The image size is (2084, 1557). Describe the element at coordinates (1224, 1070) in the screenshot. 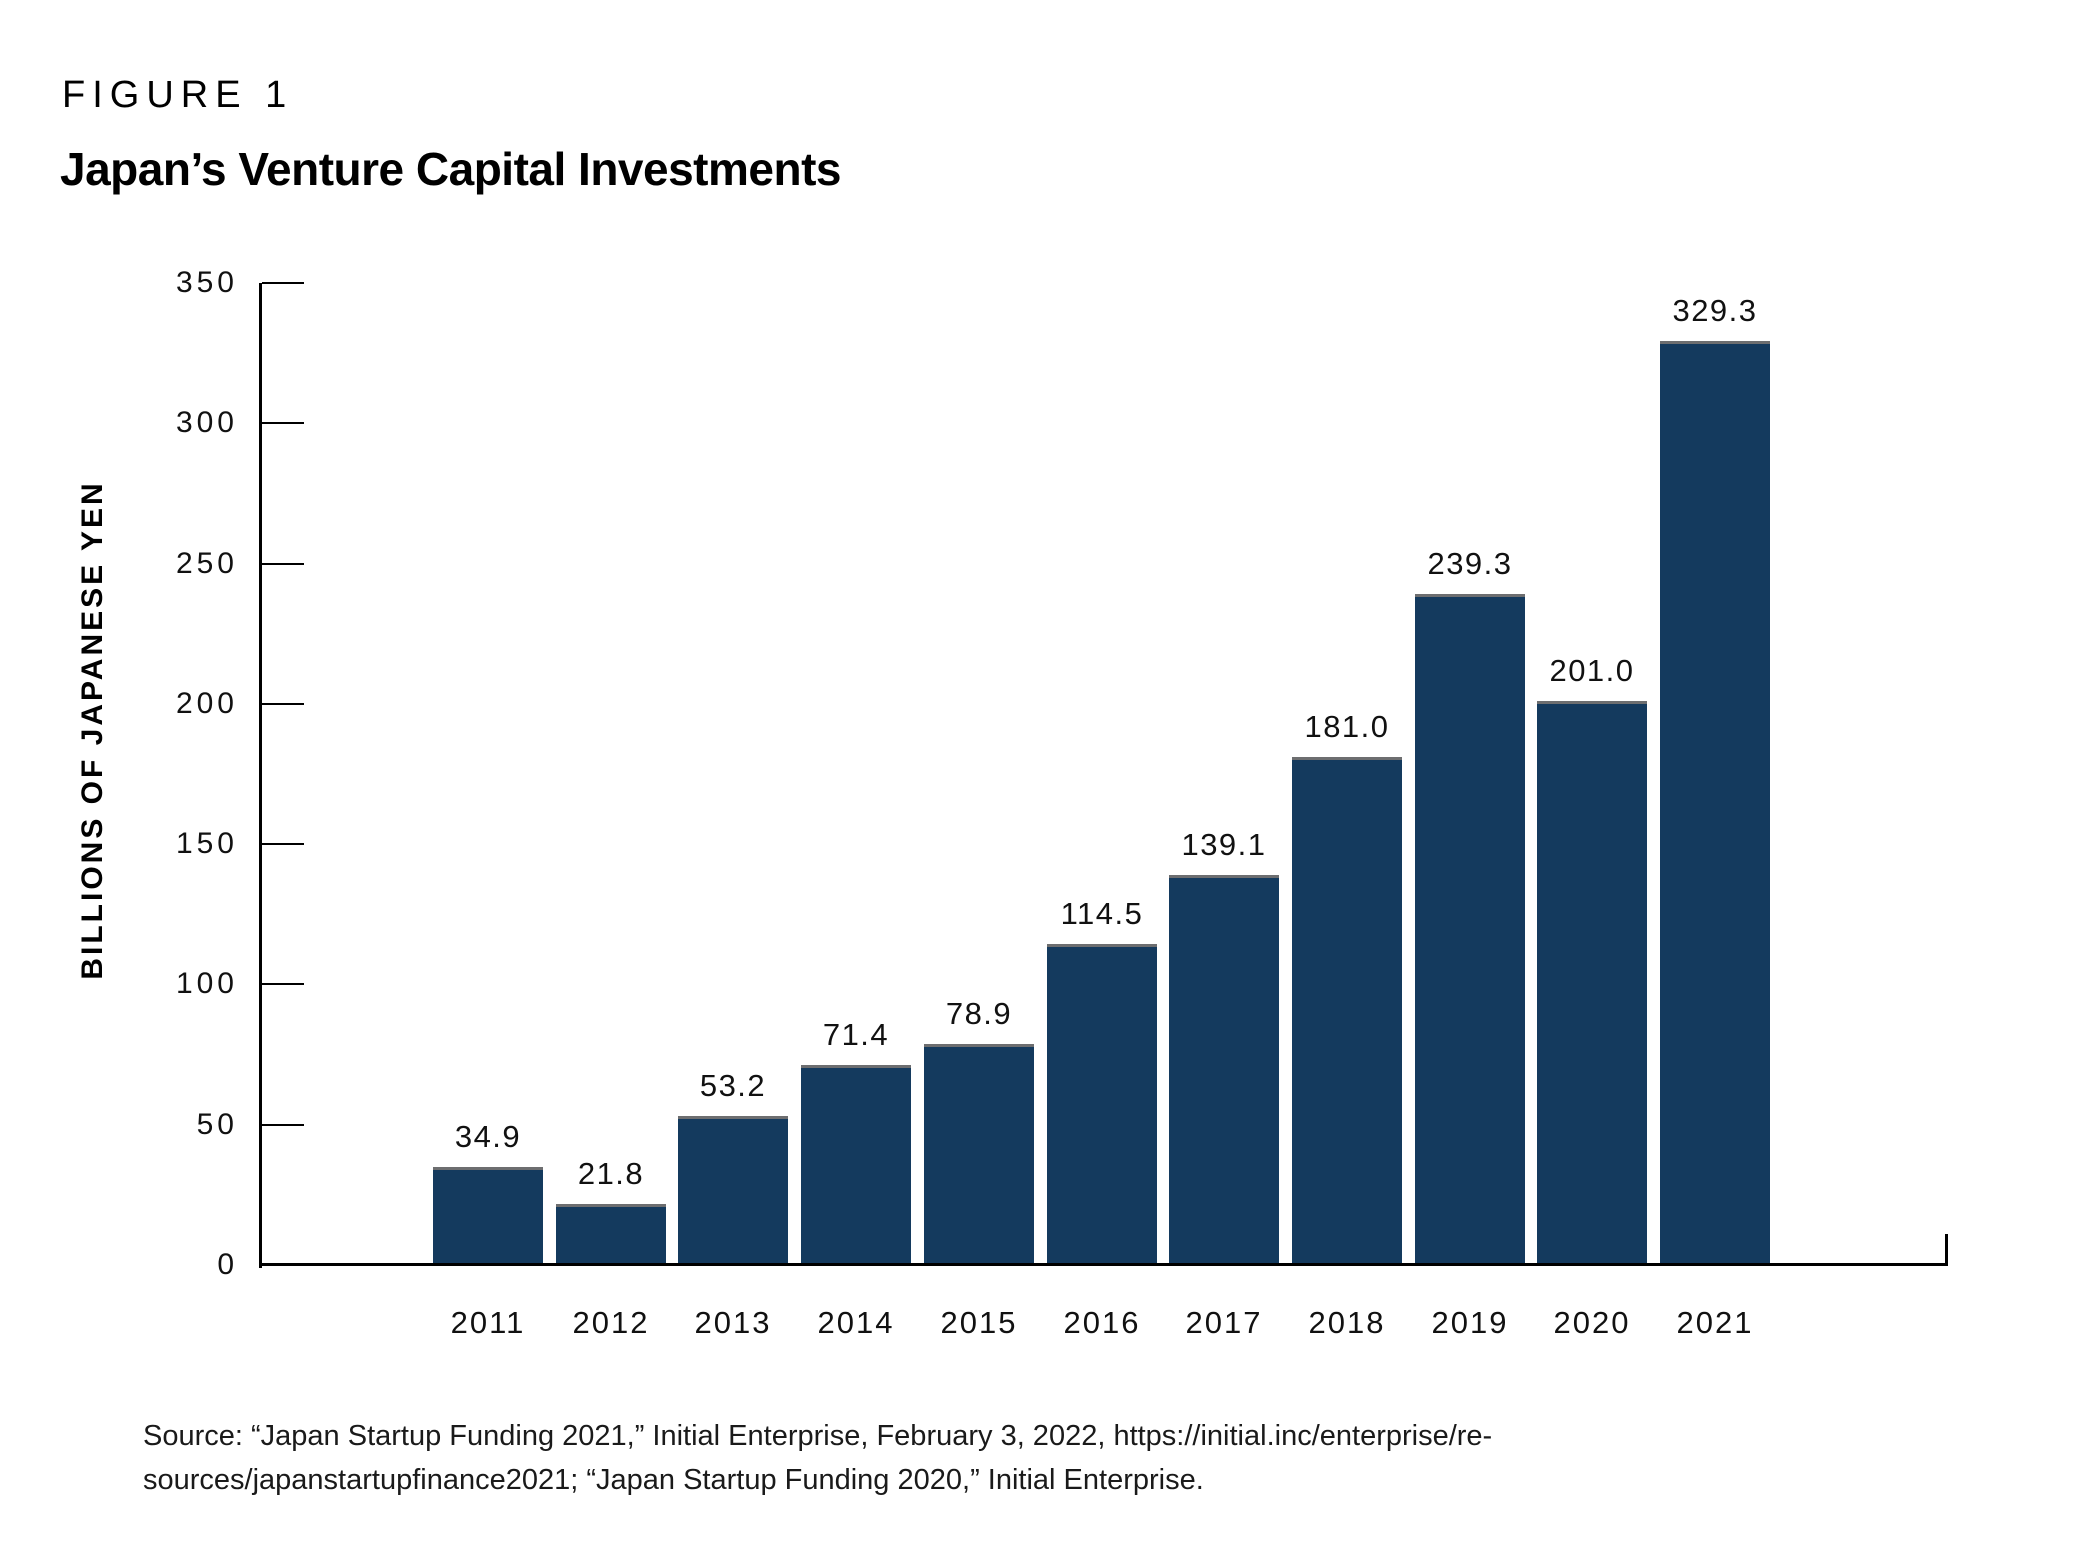

I see `bar-2017` at that location.